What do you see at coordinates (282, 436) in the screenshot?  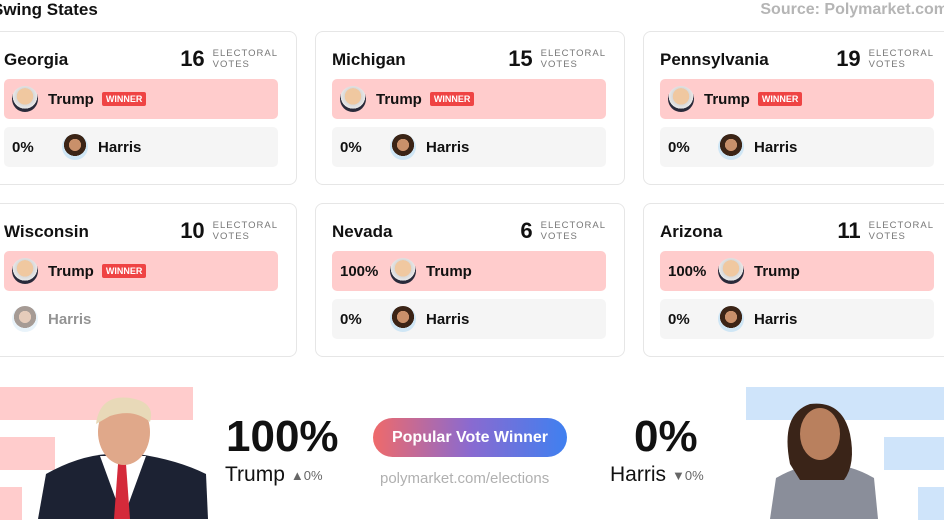 I see `trump-popular-pct: 100%` at bounding box center [282, 436].